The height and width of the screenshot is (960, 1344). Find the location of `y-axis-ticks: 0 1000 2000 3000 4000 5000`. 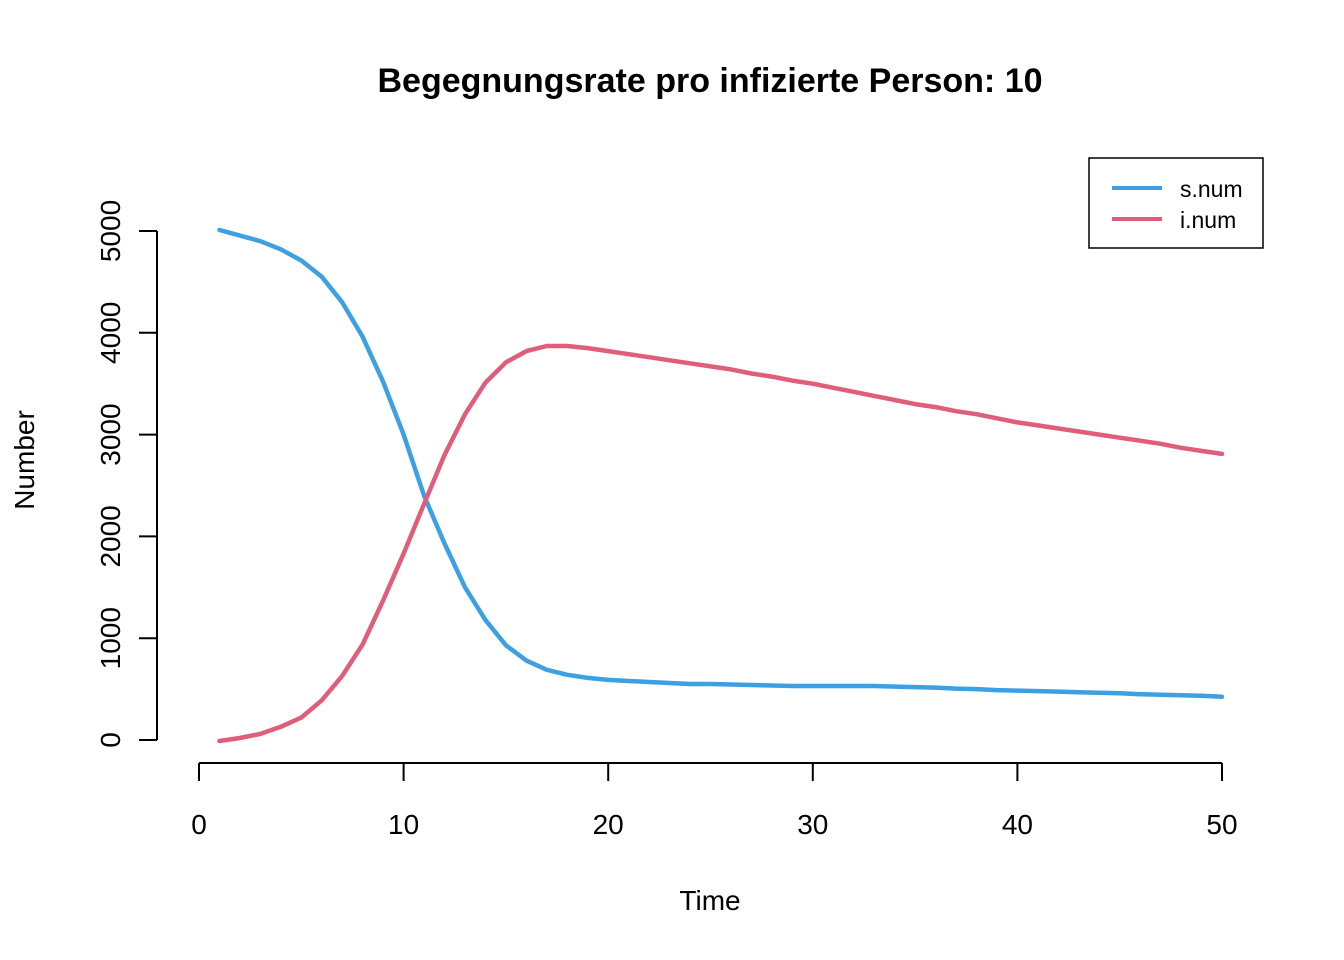

y-axis-ticks: 0 1000 2000 3000 4000 5000 is located at coordinates (126, 474).